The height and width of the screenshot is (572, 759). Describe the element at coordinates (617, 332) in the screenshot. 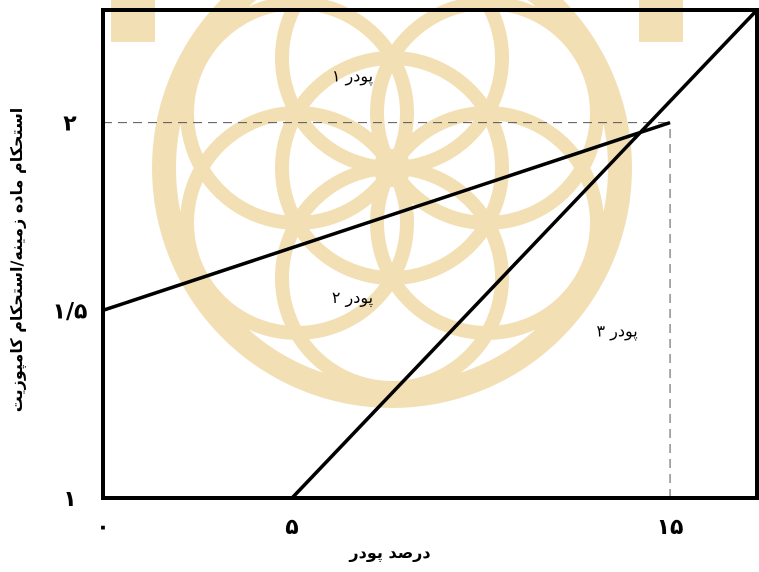

I see `region-label: پودر ۳` at that location.